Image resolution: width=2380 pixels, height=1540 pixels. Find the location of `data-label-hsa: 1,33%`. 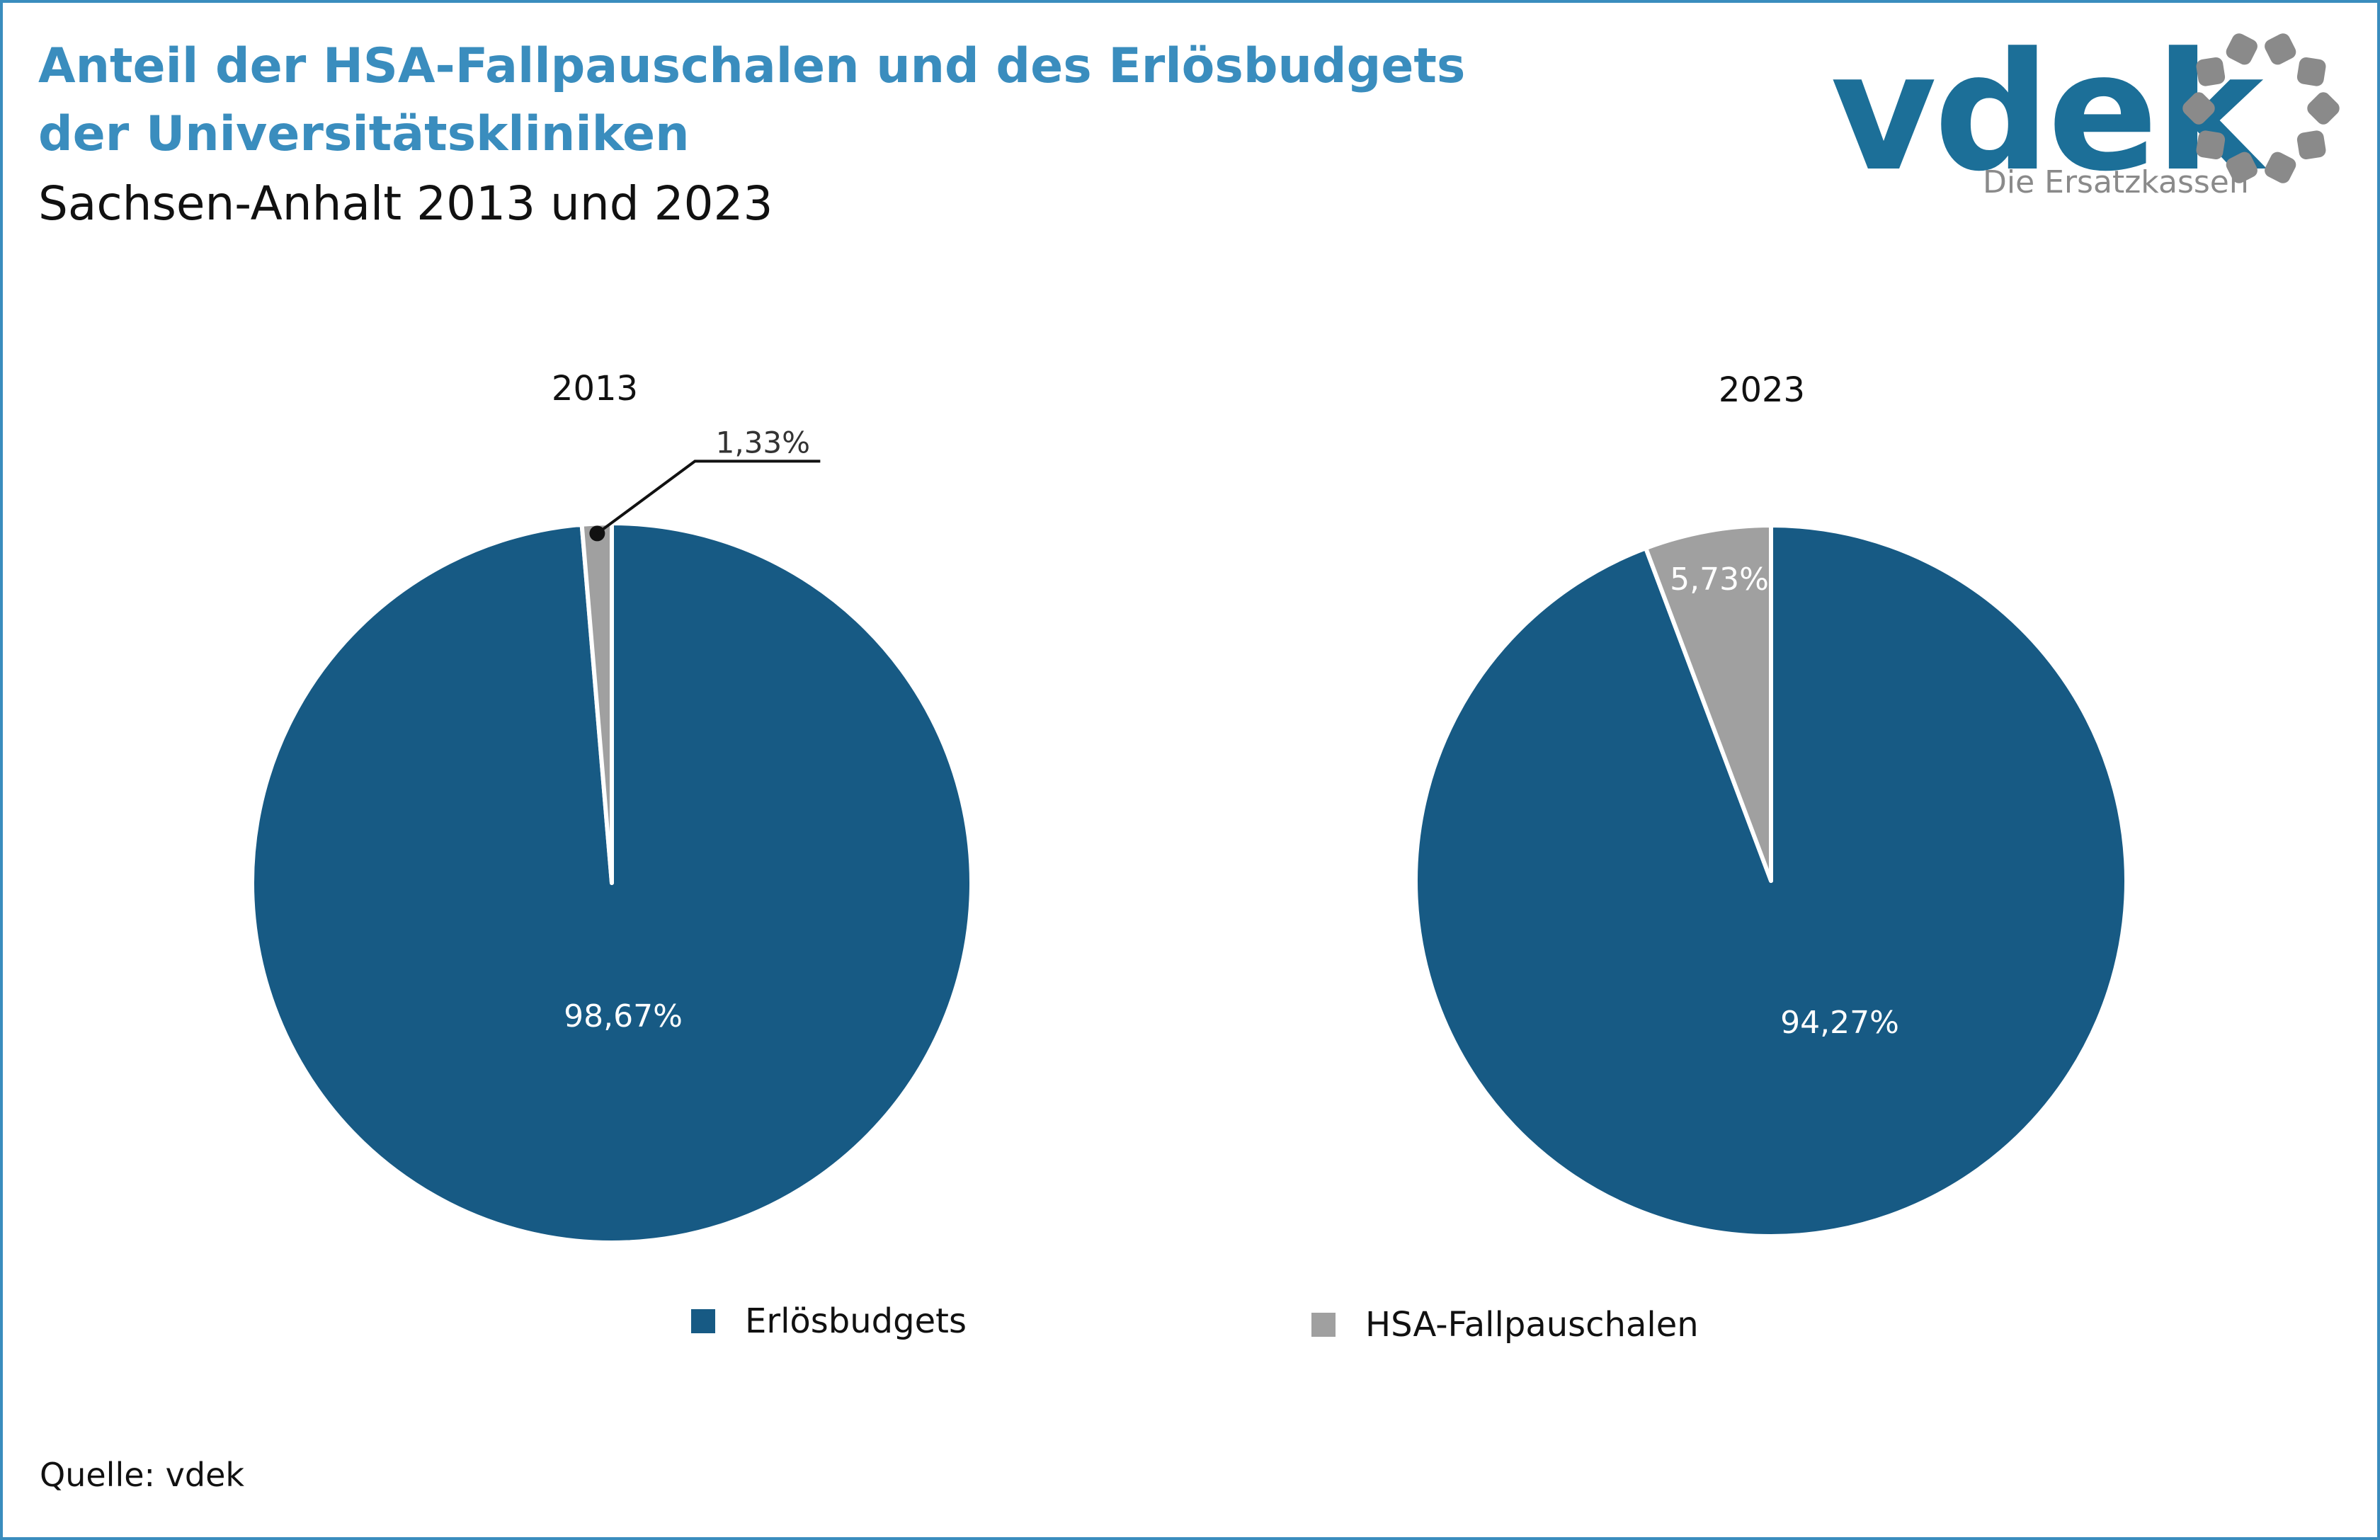

data-label-hsa: 1,33% is located at coordinates (763, 443).